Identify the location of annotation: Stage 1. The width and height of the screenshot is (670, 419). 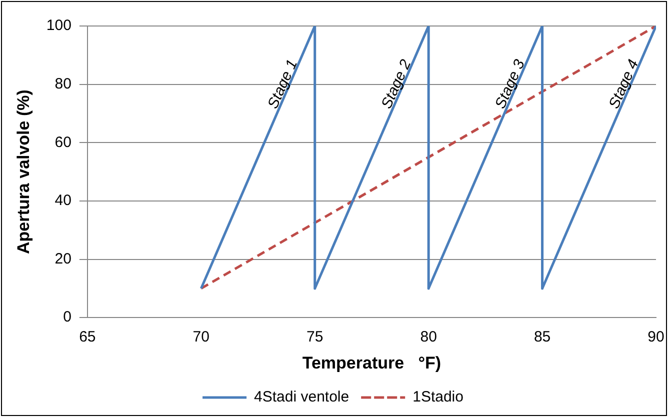
(282, 84).